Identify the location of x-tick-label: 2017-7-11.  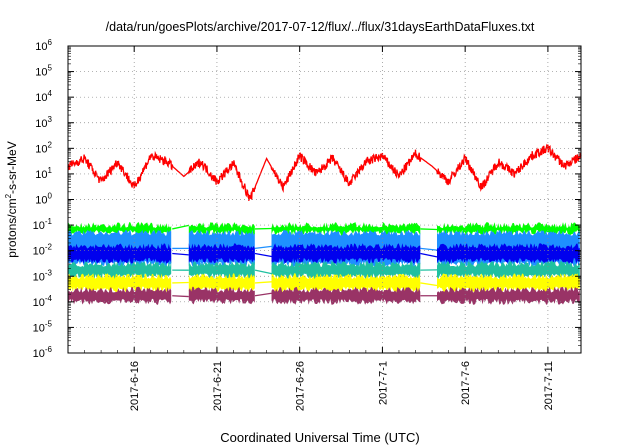
(549, 385).